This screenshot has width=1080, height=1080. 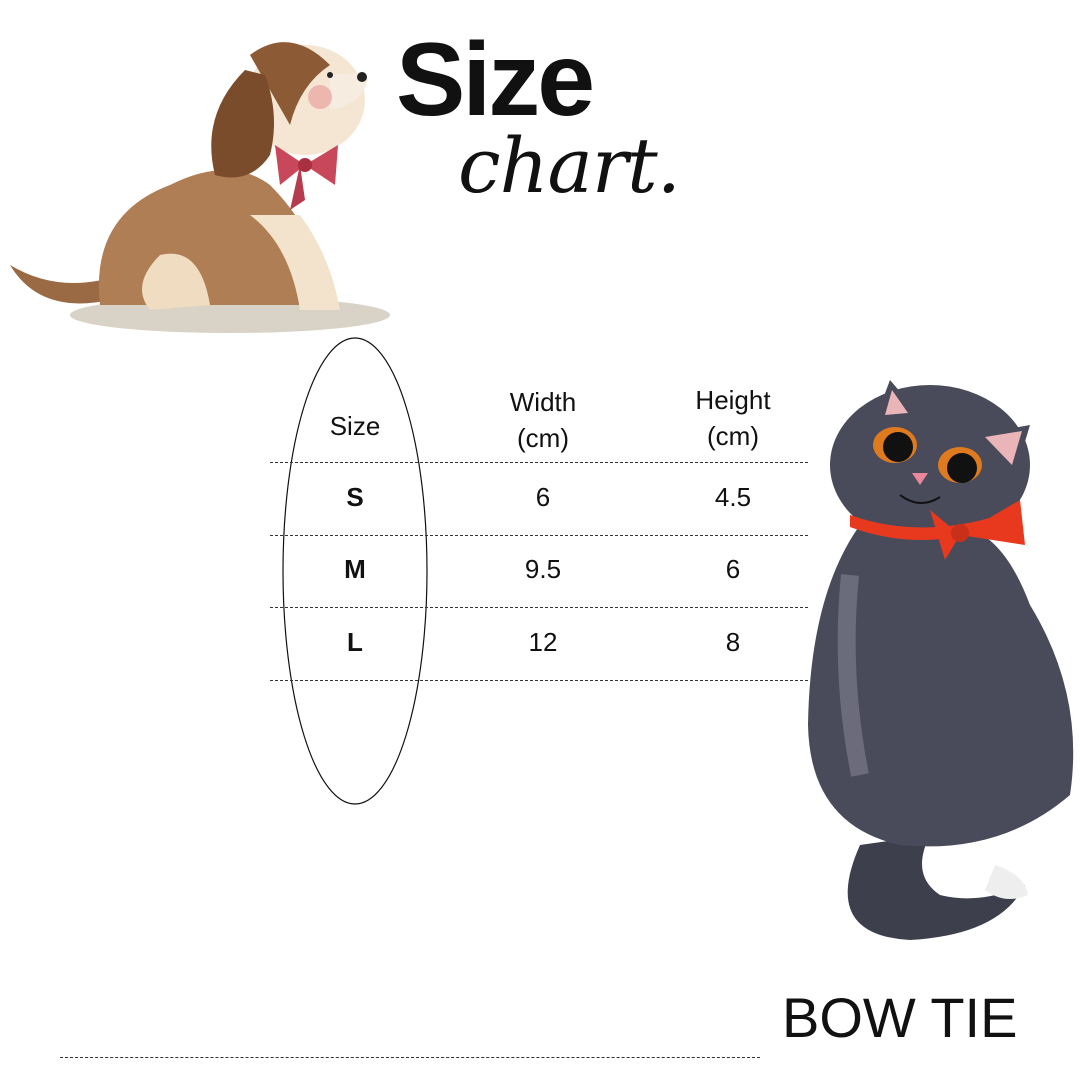 I want to click on dog-illustration, so click(x=200, y=187).